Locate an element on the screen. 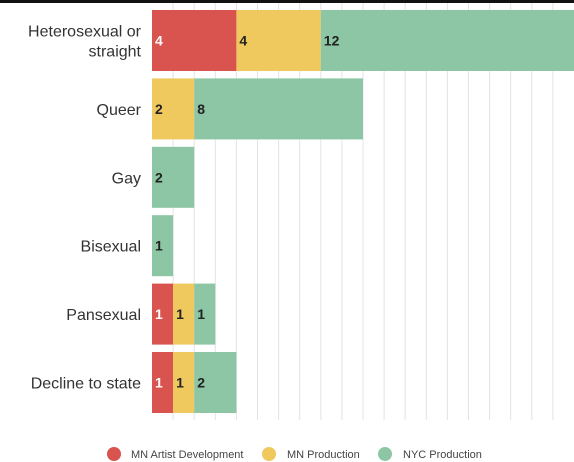  category-label: Decline to state is located at coordinates (86, 384).